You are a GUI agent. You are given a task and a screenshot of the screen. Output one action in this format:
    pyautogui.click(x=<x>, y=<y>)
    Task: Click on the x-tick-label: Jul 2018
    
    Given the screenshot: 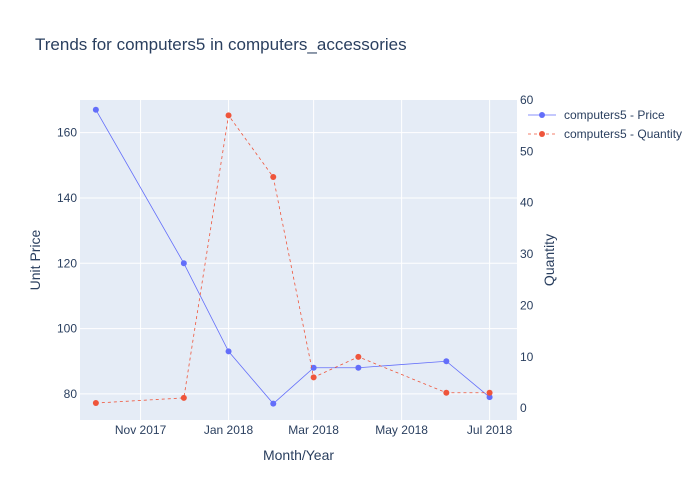 What is the action you would take?
    pyautogui.click(x=490, y=430)
    